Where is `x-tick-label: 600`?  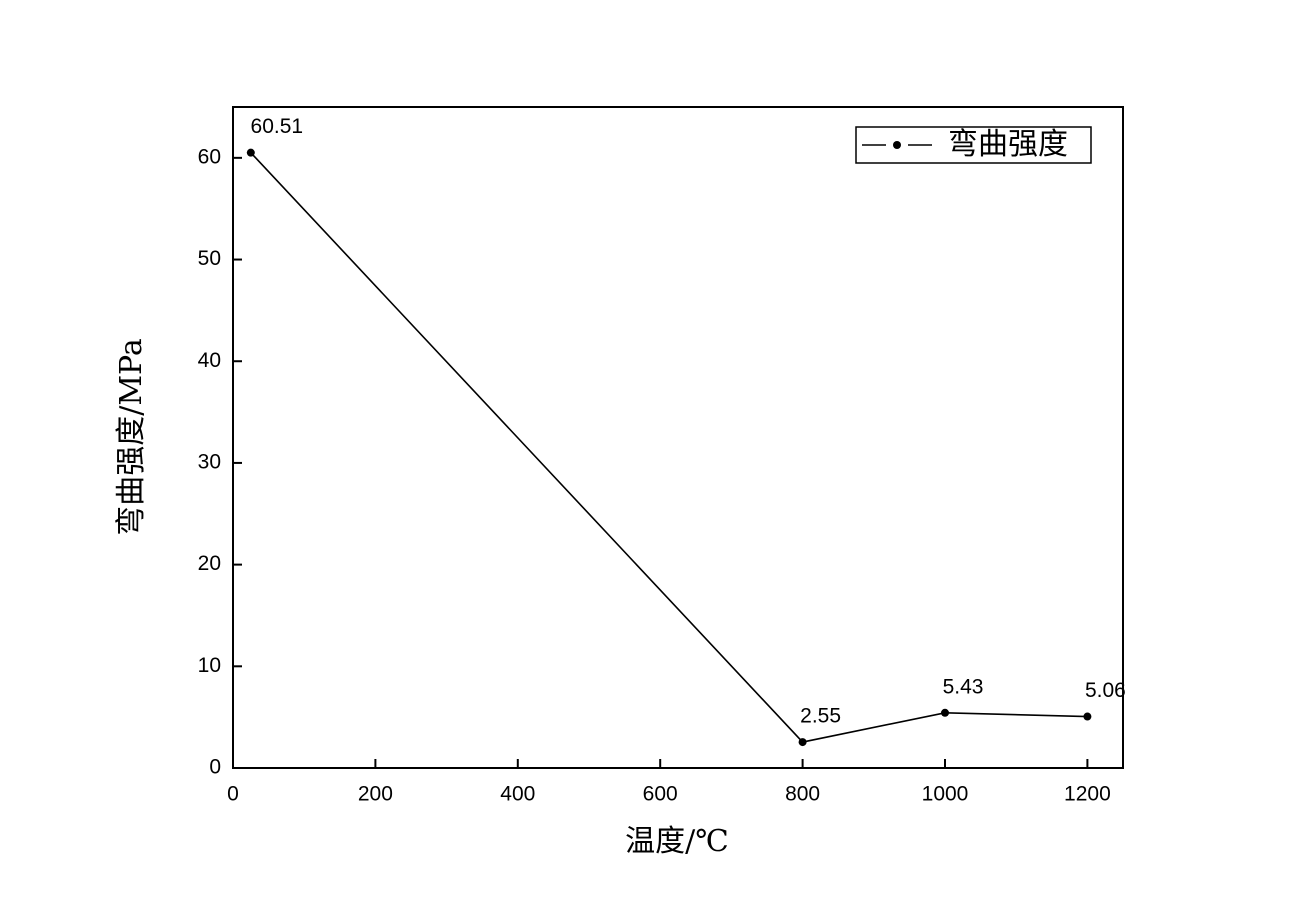 x-tick-label: 600 is located at coordinates (660, 794).